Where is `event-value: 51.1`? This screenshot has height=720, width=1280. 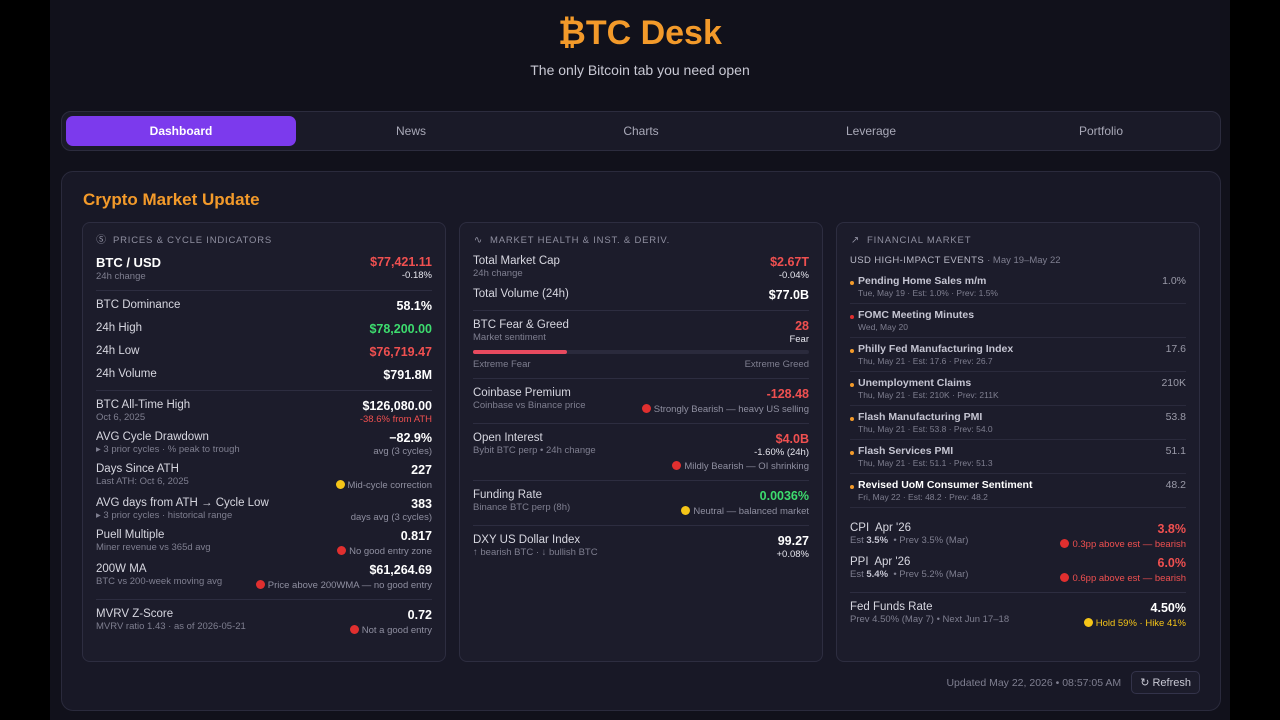 event-value: 51.1 is located at coordinates (1175, 451).